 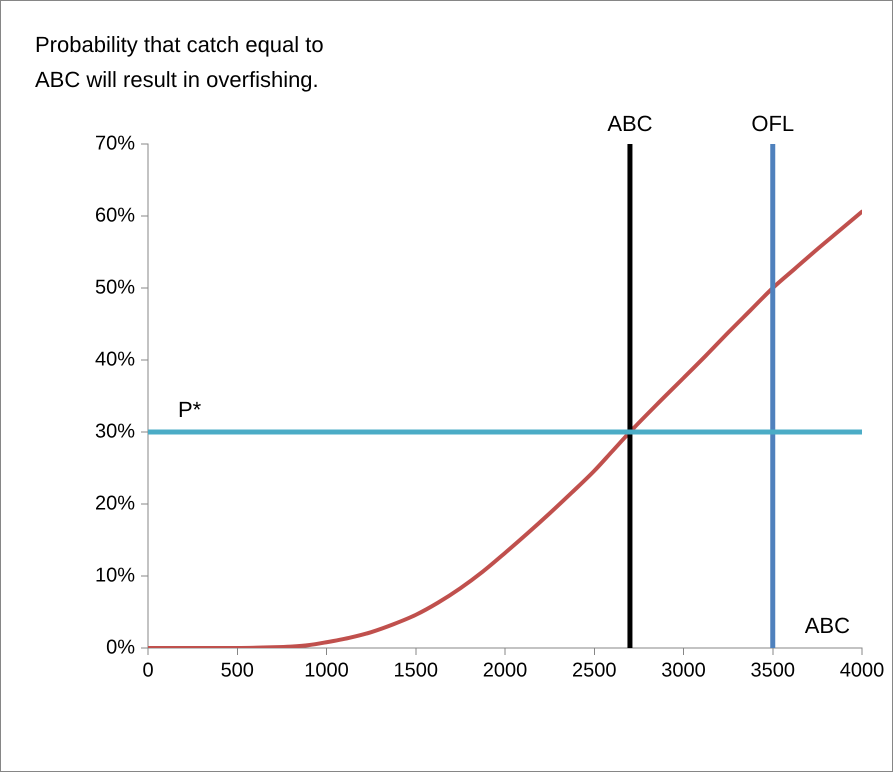 What do you see at coordinates (179, 62) in the screenshot?
I see `chart-title: Probability that catch equal to ABC will result in overfishing.` at bounding box center [179, 62].